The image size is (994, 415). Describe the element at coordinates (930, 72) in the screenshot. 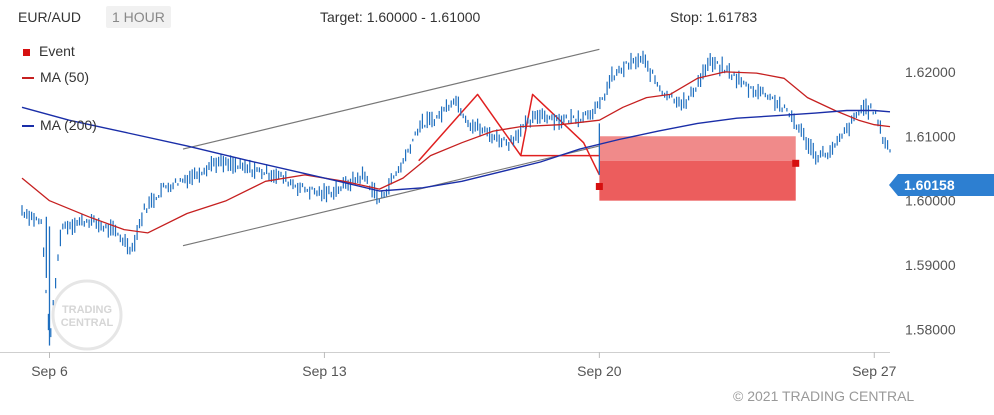

I see `y-tick-label: 1.62000` at that location.